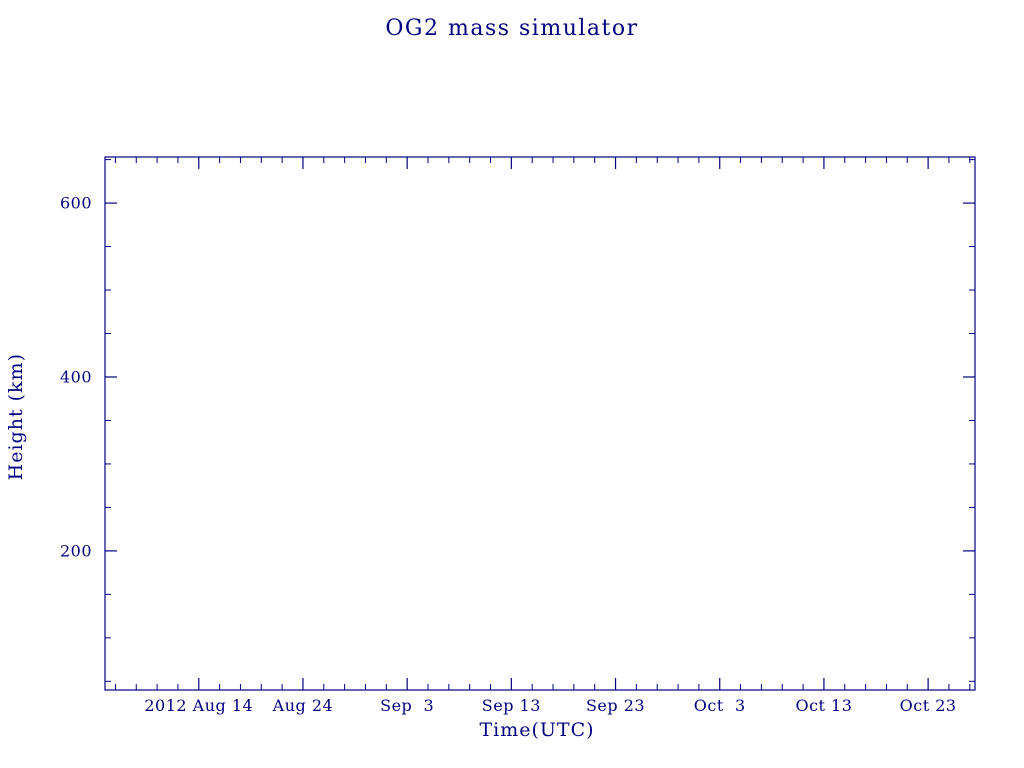  Describe the element at coordinates (75, 203) in the screenshot. I see `y-tick-label: 600` at that location.